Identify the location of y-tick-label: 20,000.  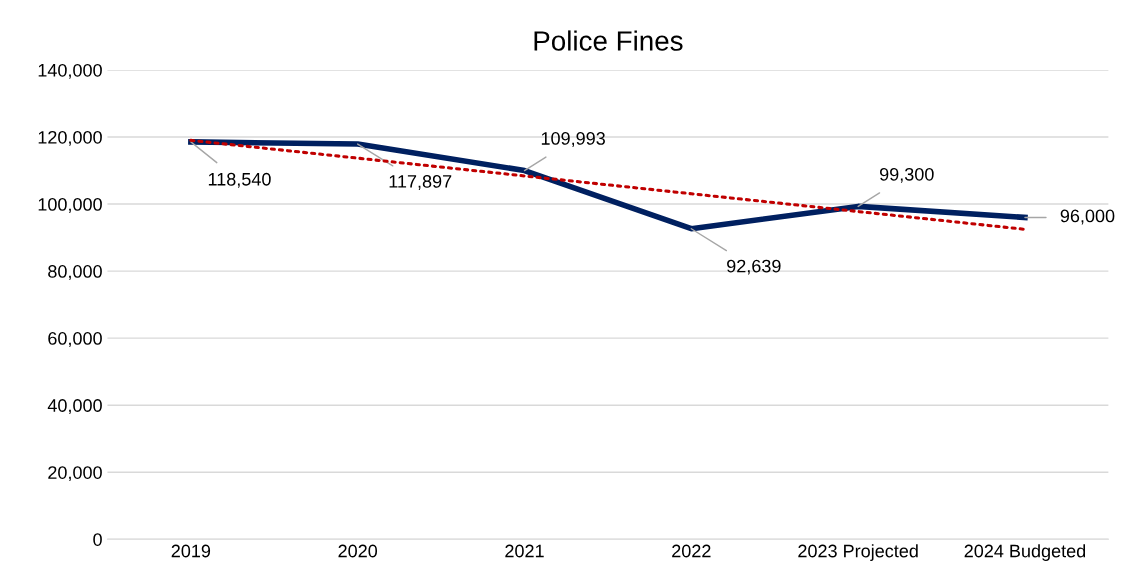
(75, 474).